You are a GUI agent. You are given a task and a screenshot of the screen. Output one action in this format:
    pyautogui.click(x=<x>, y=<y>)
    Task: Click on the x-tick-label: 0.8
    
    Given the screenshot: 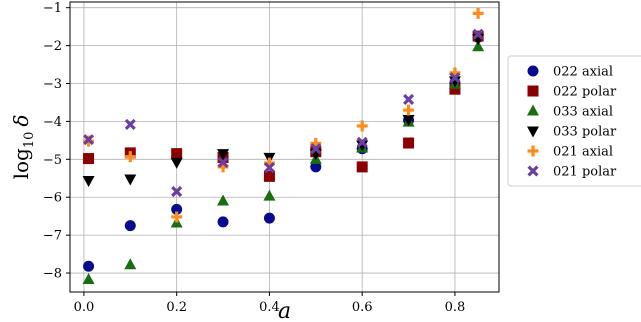 What is the action you would take?
    pyautogui.click(x=455, y=307)
    